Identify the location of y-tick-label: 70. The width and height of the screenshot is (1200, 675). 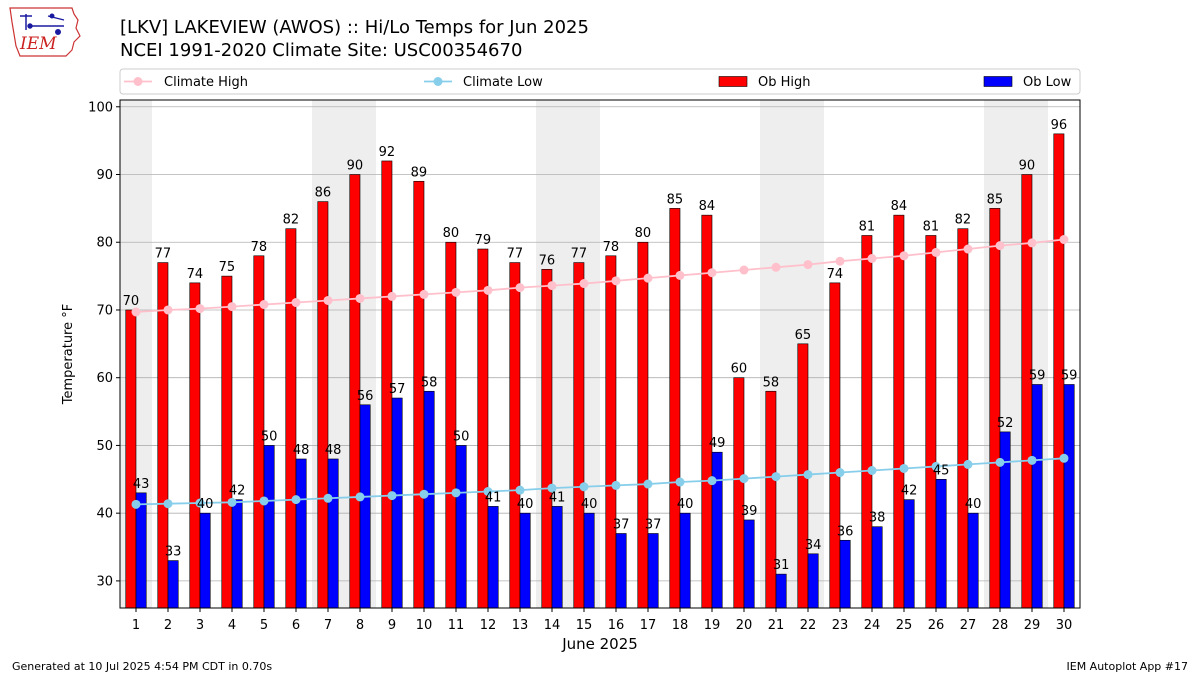
(104, 310).